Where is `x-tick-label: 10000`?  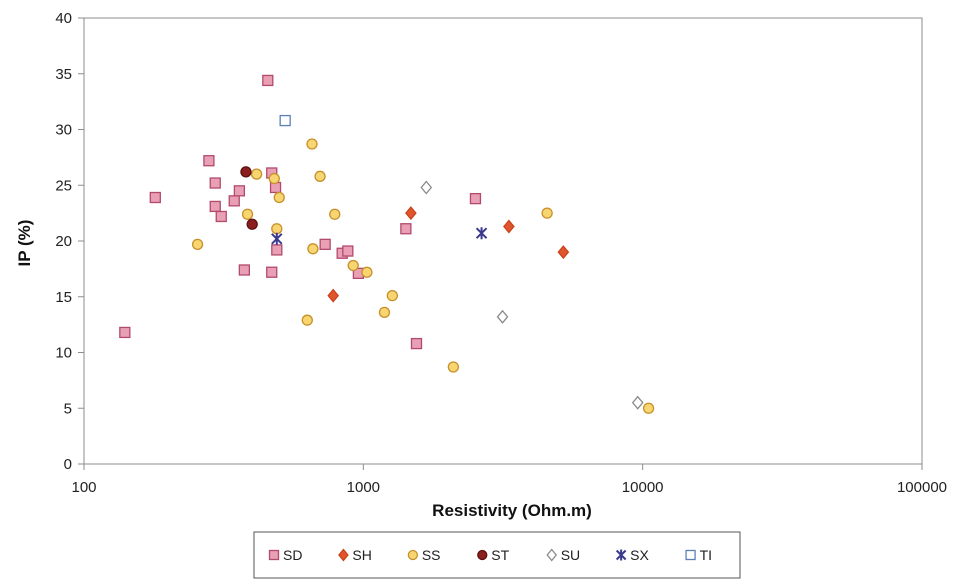 x-tick-label: 10000 is located at coordinates (643, 487).